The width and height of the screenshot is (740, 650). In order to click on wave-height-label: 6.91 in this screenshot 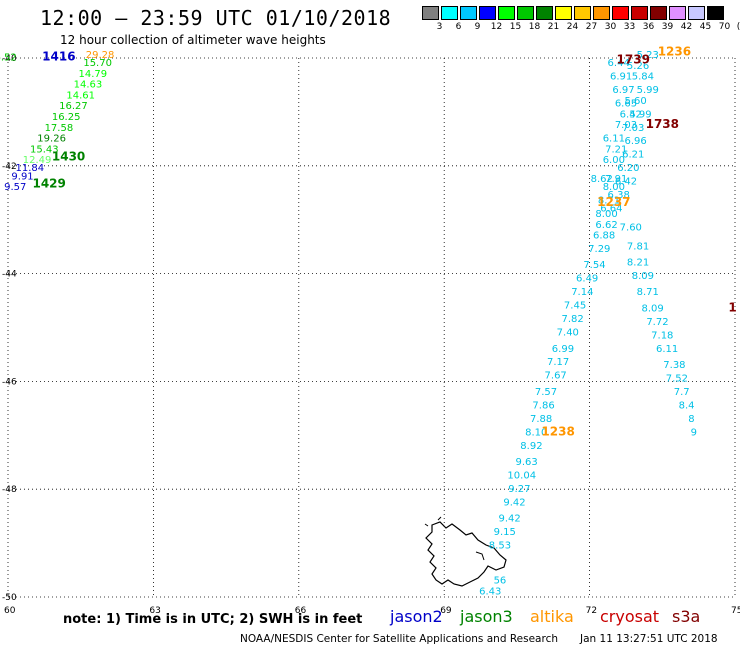, I will do `click(621, 77)`.